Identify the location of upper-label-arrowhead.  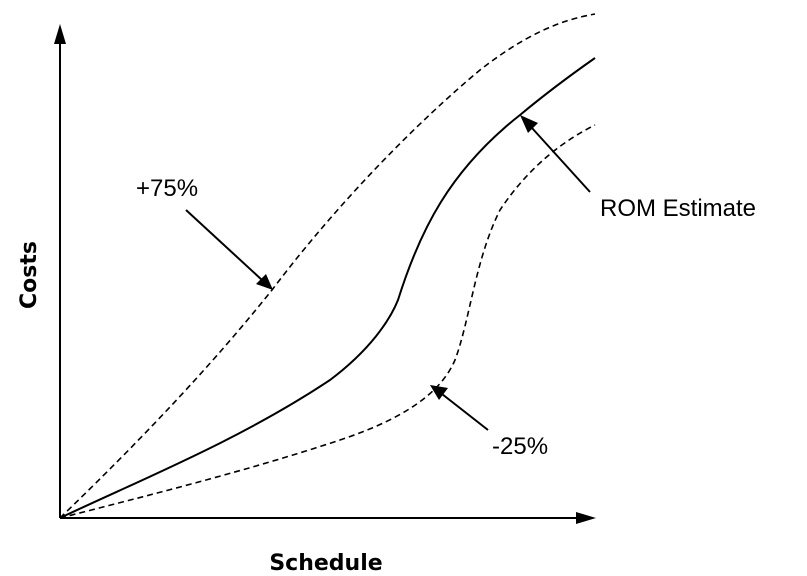
(264, 282).